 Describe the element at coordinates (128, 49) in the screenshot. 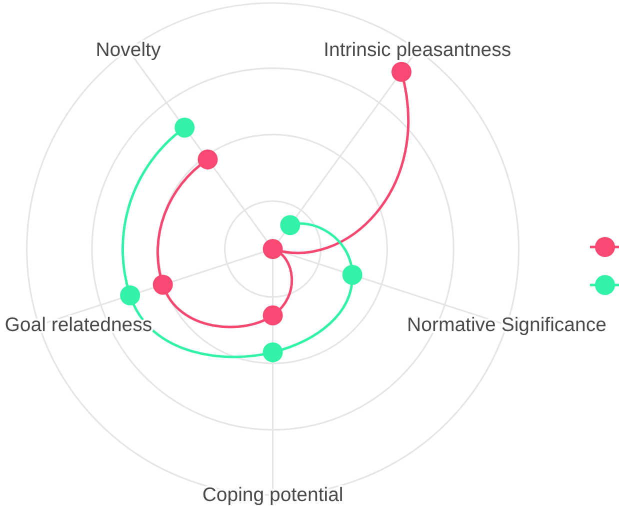

I see `spoke-label: Novelty` at that location.